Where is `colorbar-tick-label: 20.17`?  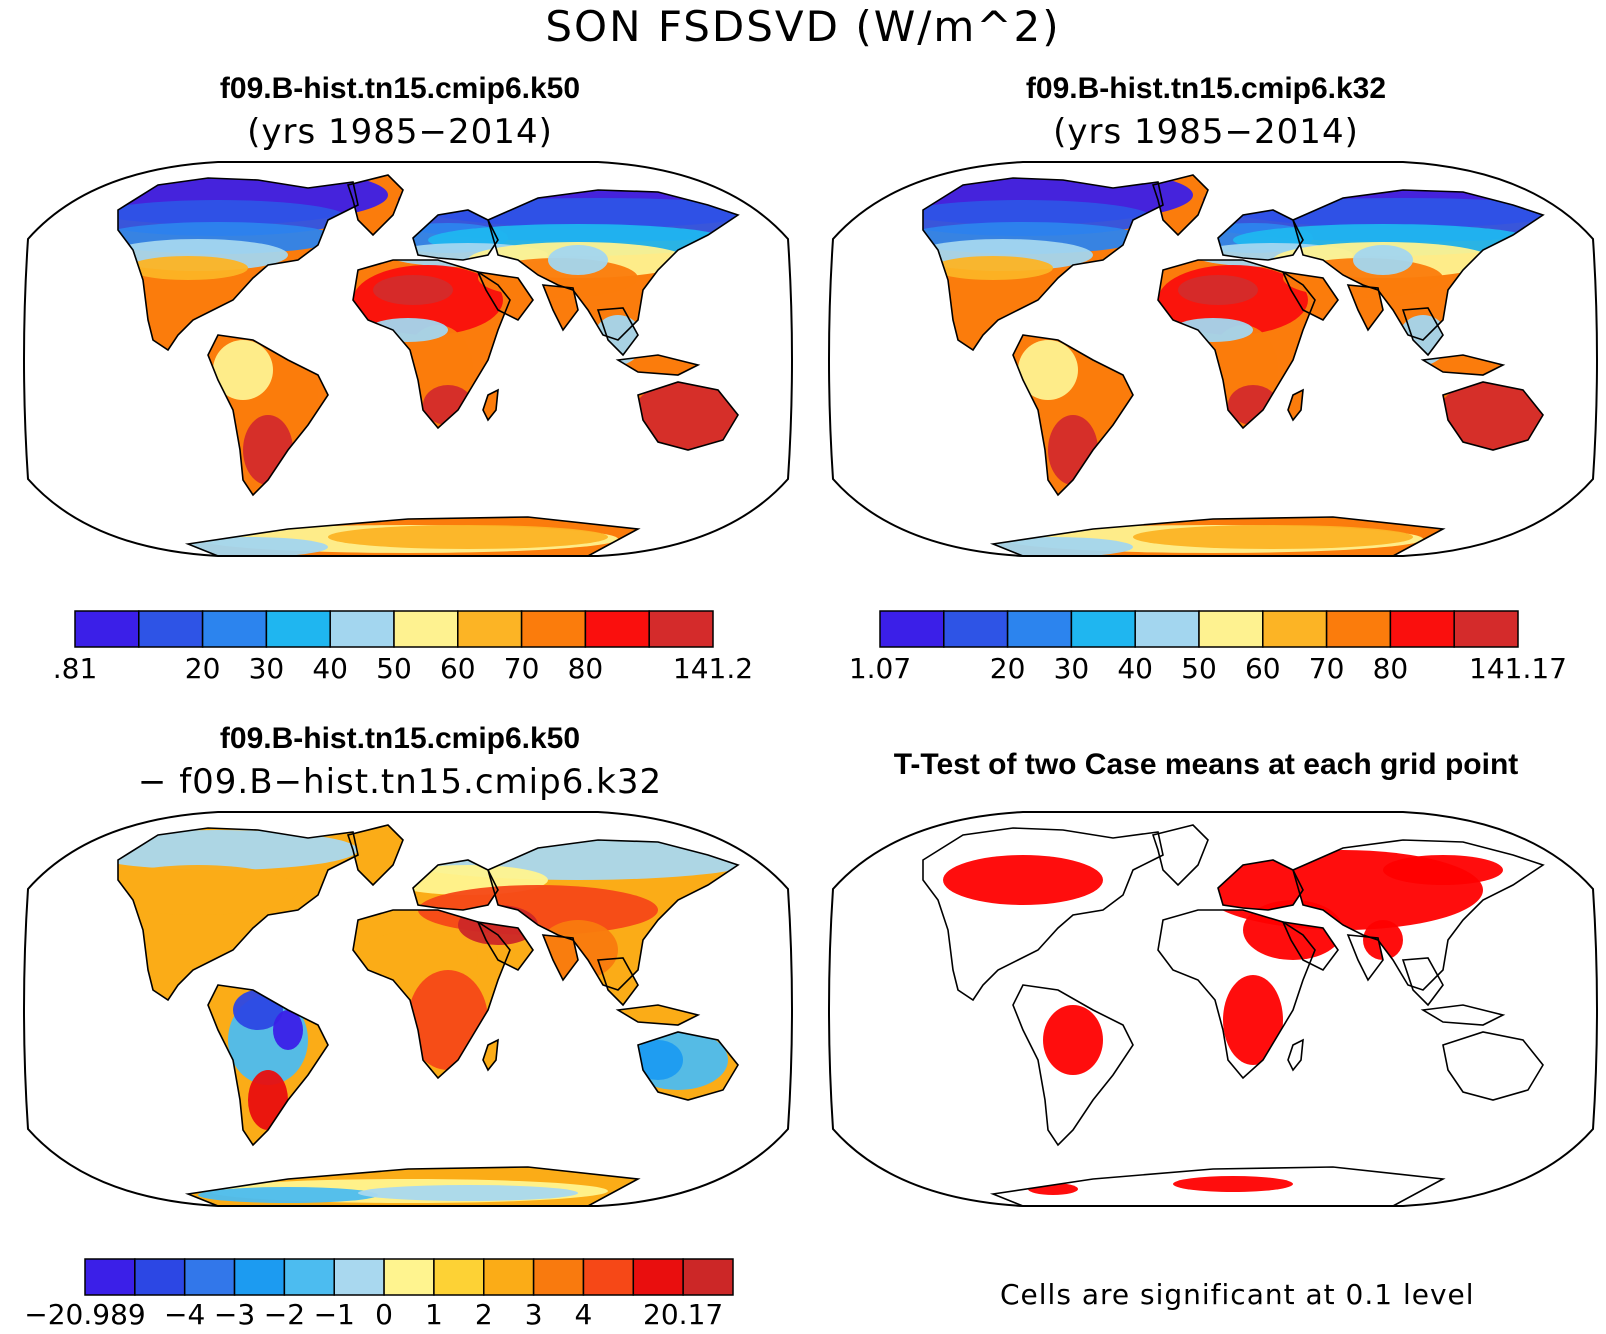 colorbar-tick-label: 20.17 is located at coordinates (683, 1314).